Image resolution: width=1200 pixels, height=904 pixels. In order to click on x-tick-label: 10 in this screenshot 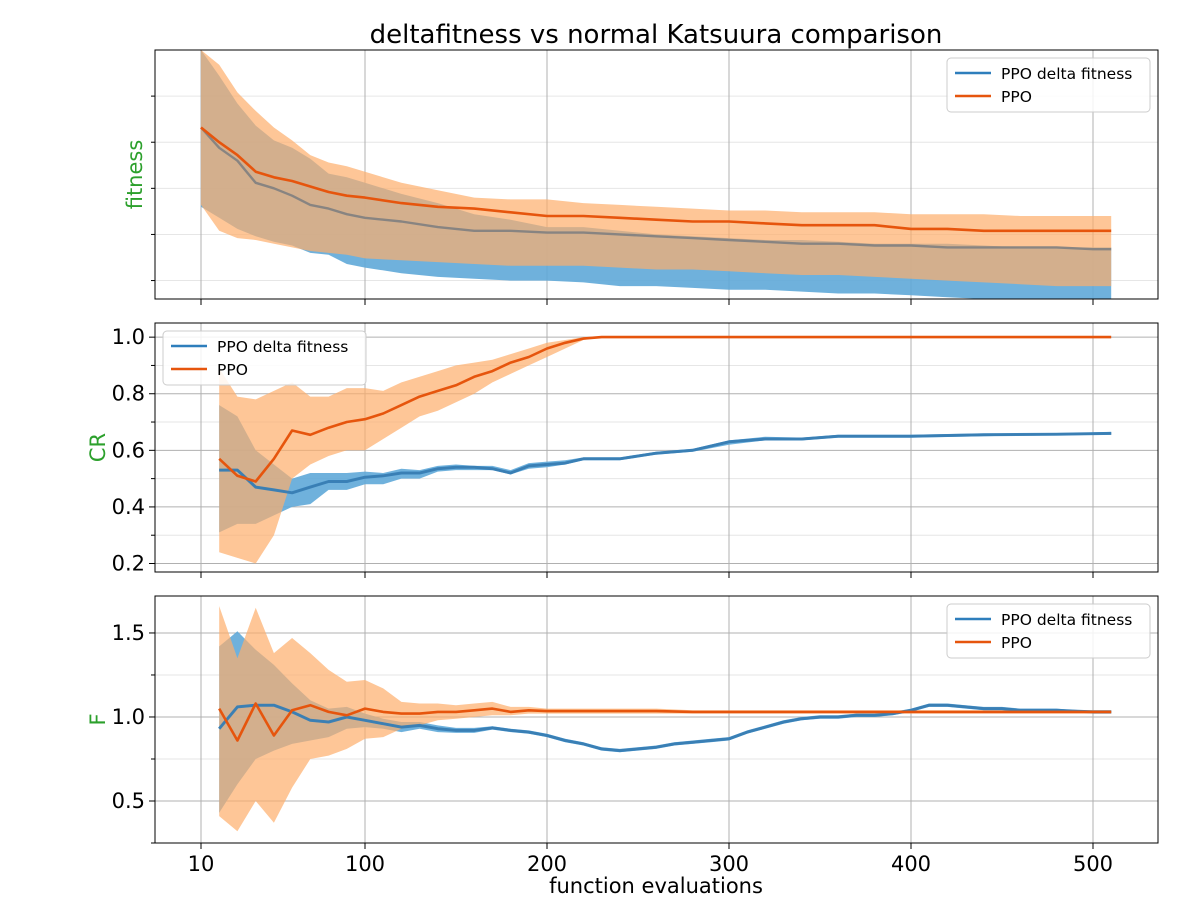, I will do `click(201, 864)`.